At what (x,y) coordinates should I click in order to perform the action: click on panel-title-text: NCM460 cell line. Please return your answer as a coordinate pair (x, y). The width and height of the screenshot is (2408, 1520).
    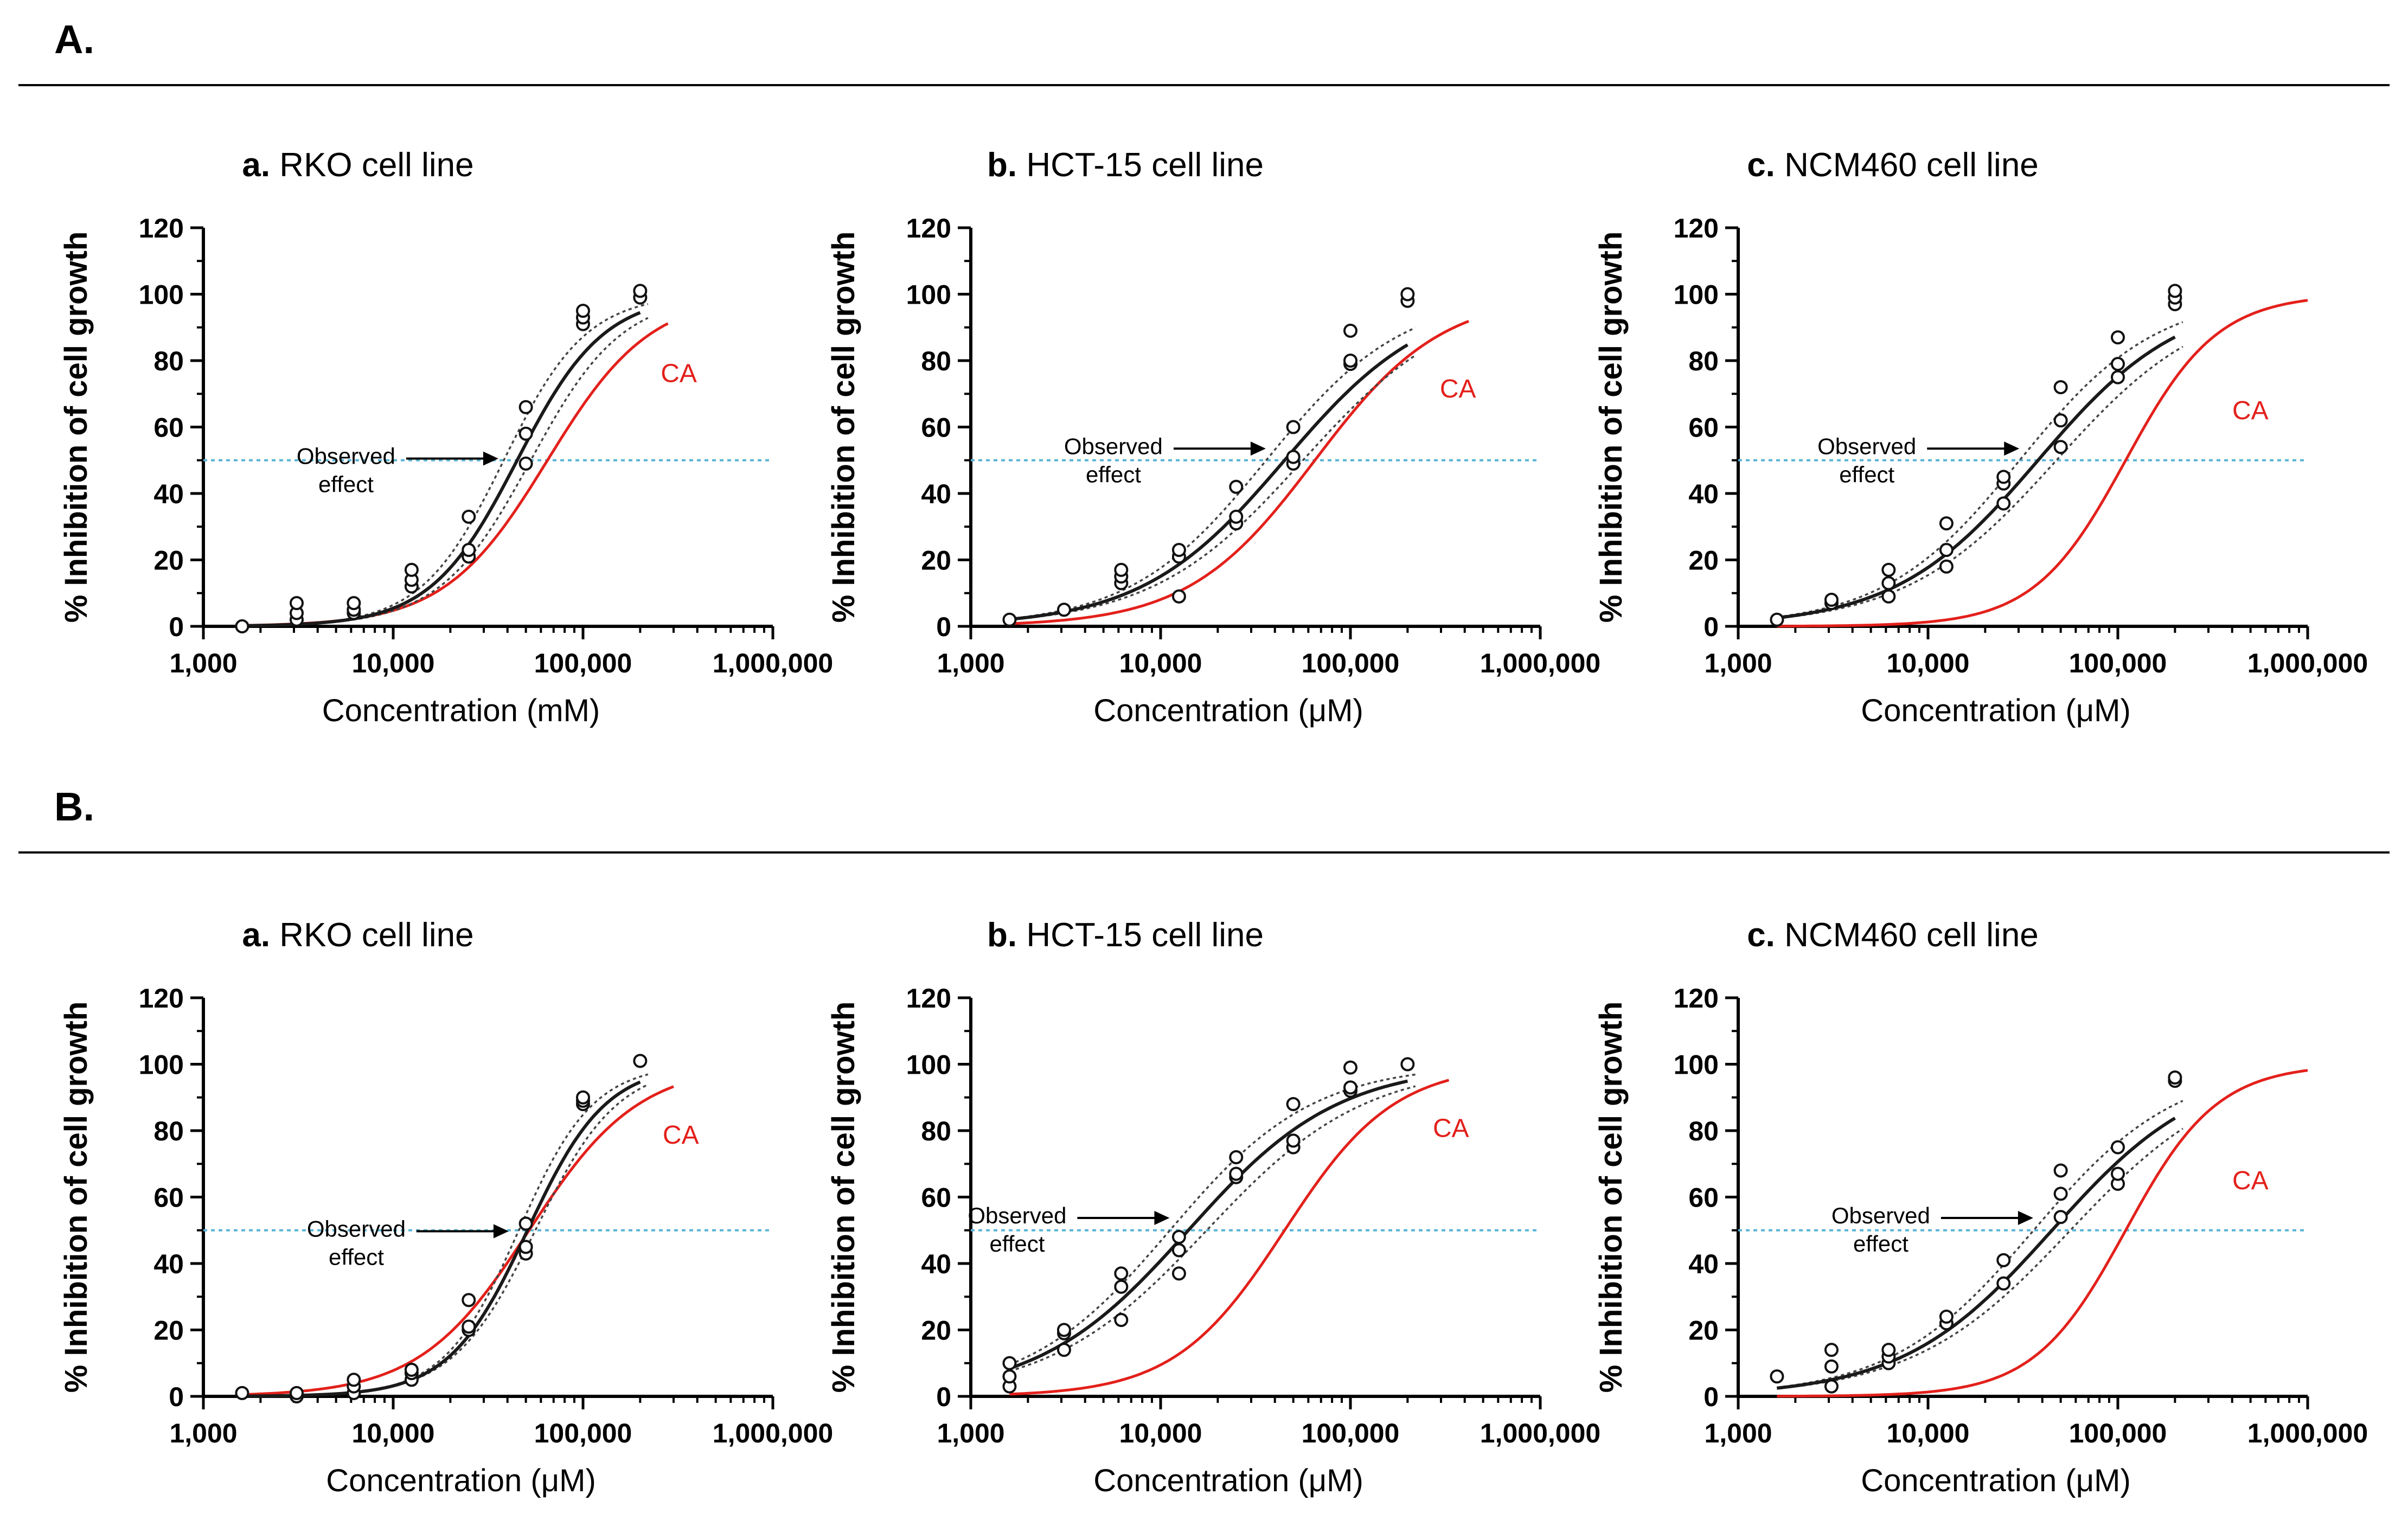
    Looking at the image, I should click on (1907, 935).